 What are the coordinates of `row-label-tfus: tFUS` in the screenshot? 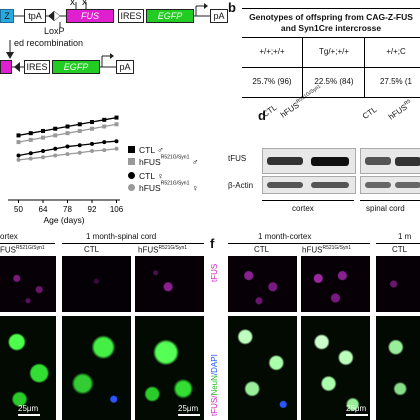 It's located at (214, 272).